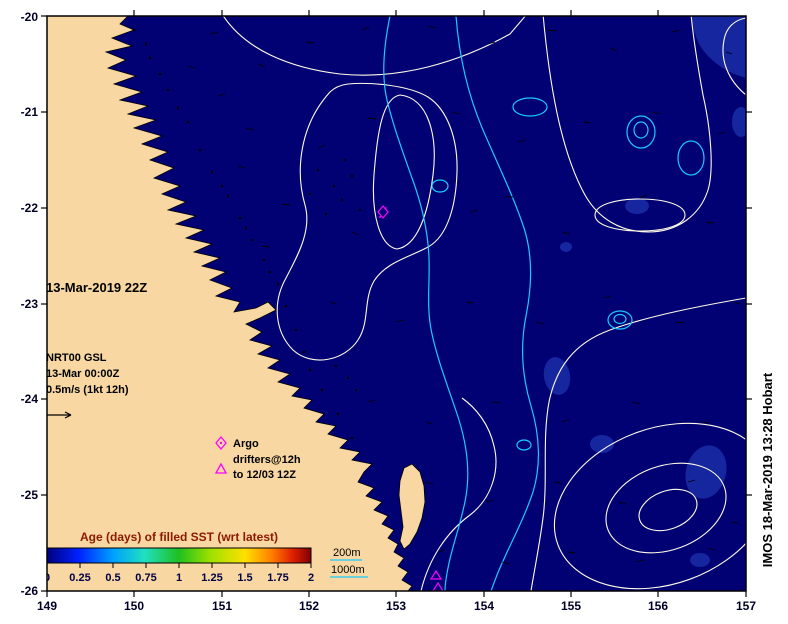  What do you see at coordinates (76, 358) in the screenshot?
I see `gsl-label-line1: NRT00 GSL` at bounding box center [76, 358].